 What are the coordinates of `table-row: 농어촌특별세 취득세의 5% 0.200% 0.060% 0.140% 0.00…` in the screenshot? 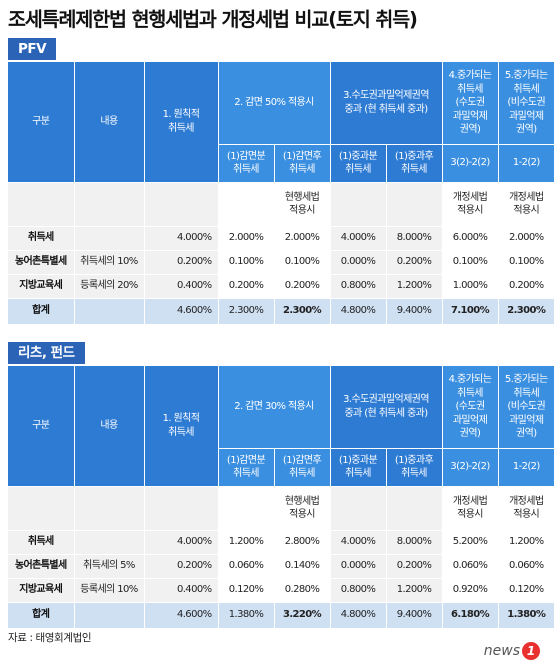 It's located at (281, 566).